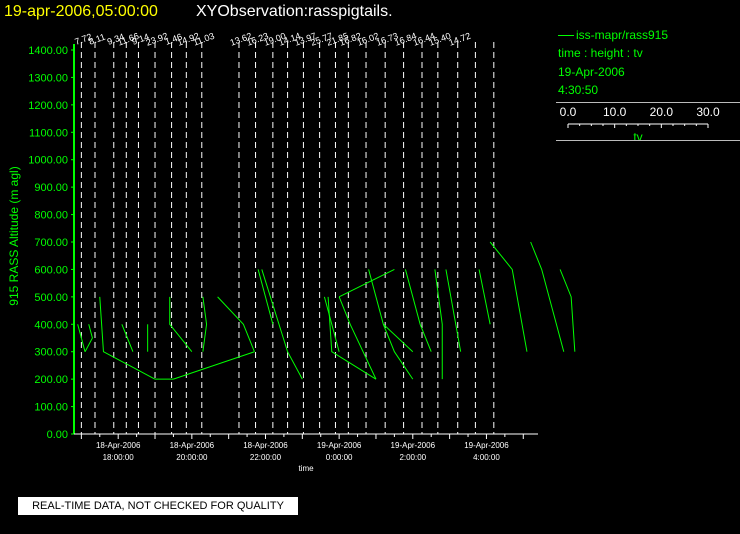 The image size is (740, 534). Describe the element at coordinates (51, 216) in the screenshot. I see `y-tick-label: 800.00` at that location.